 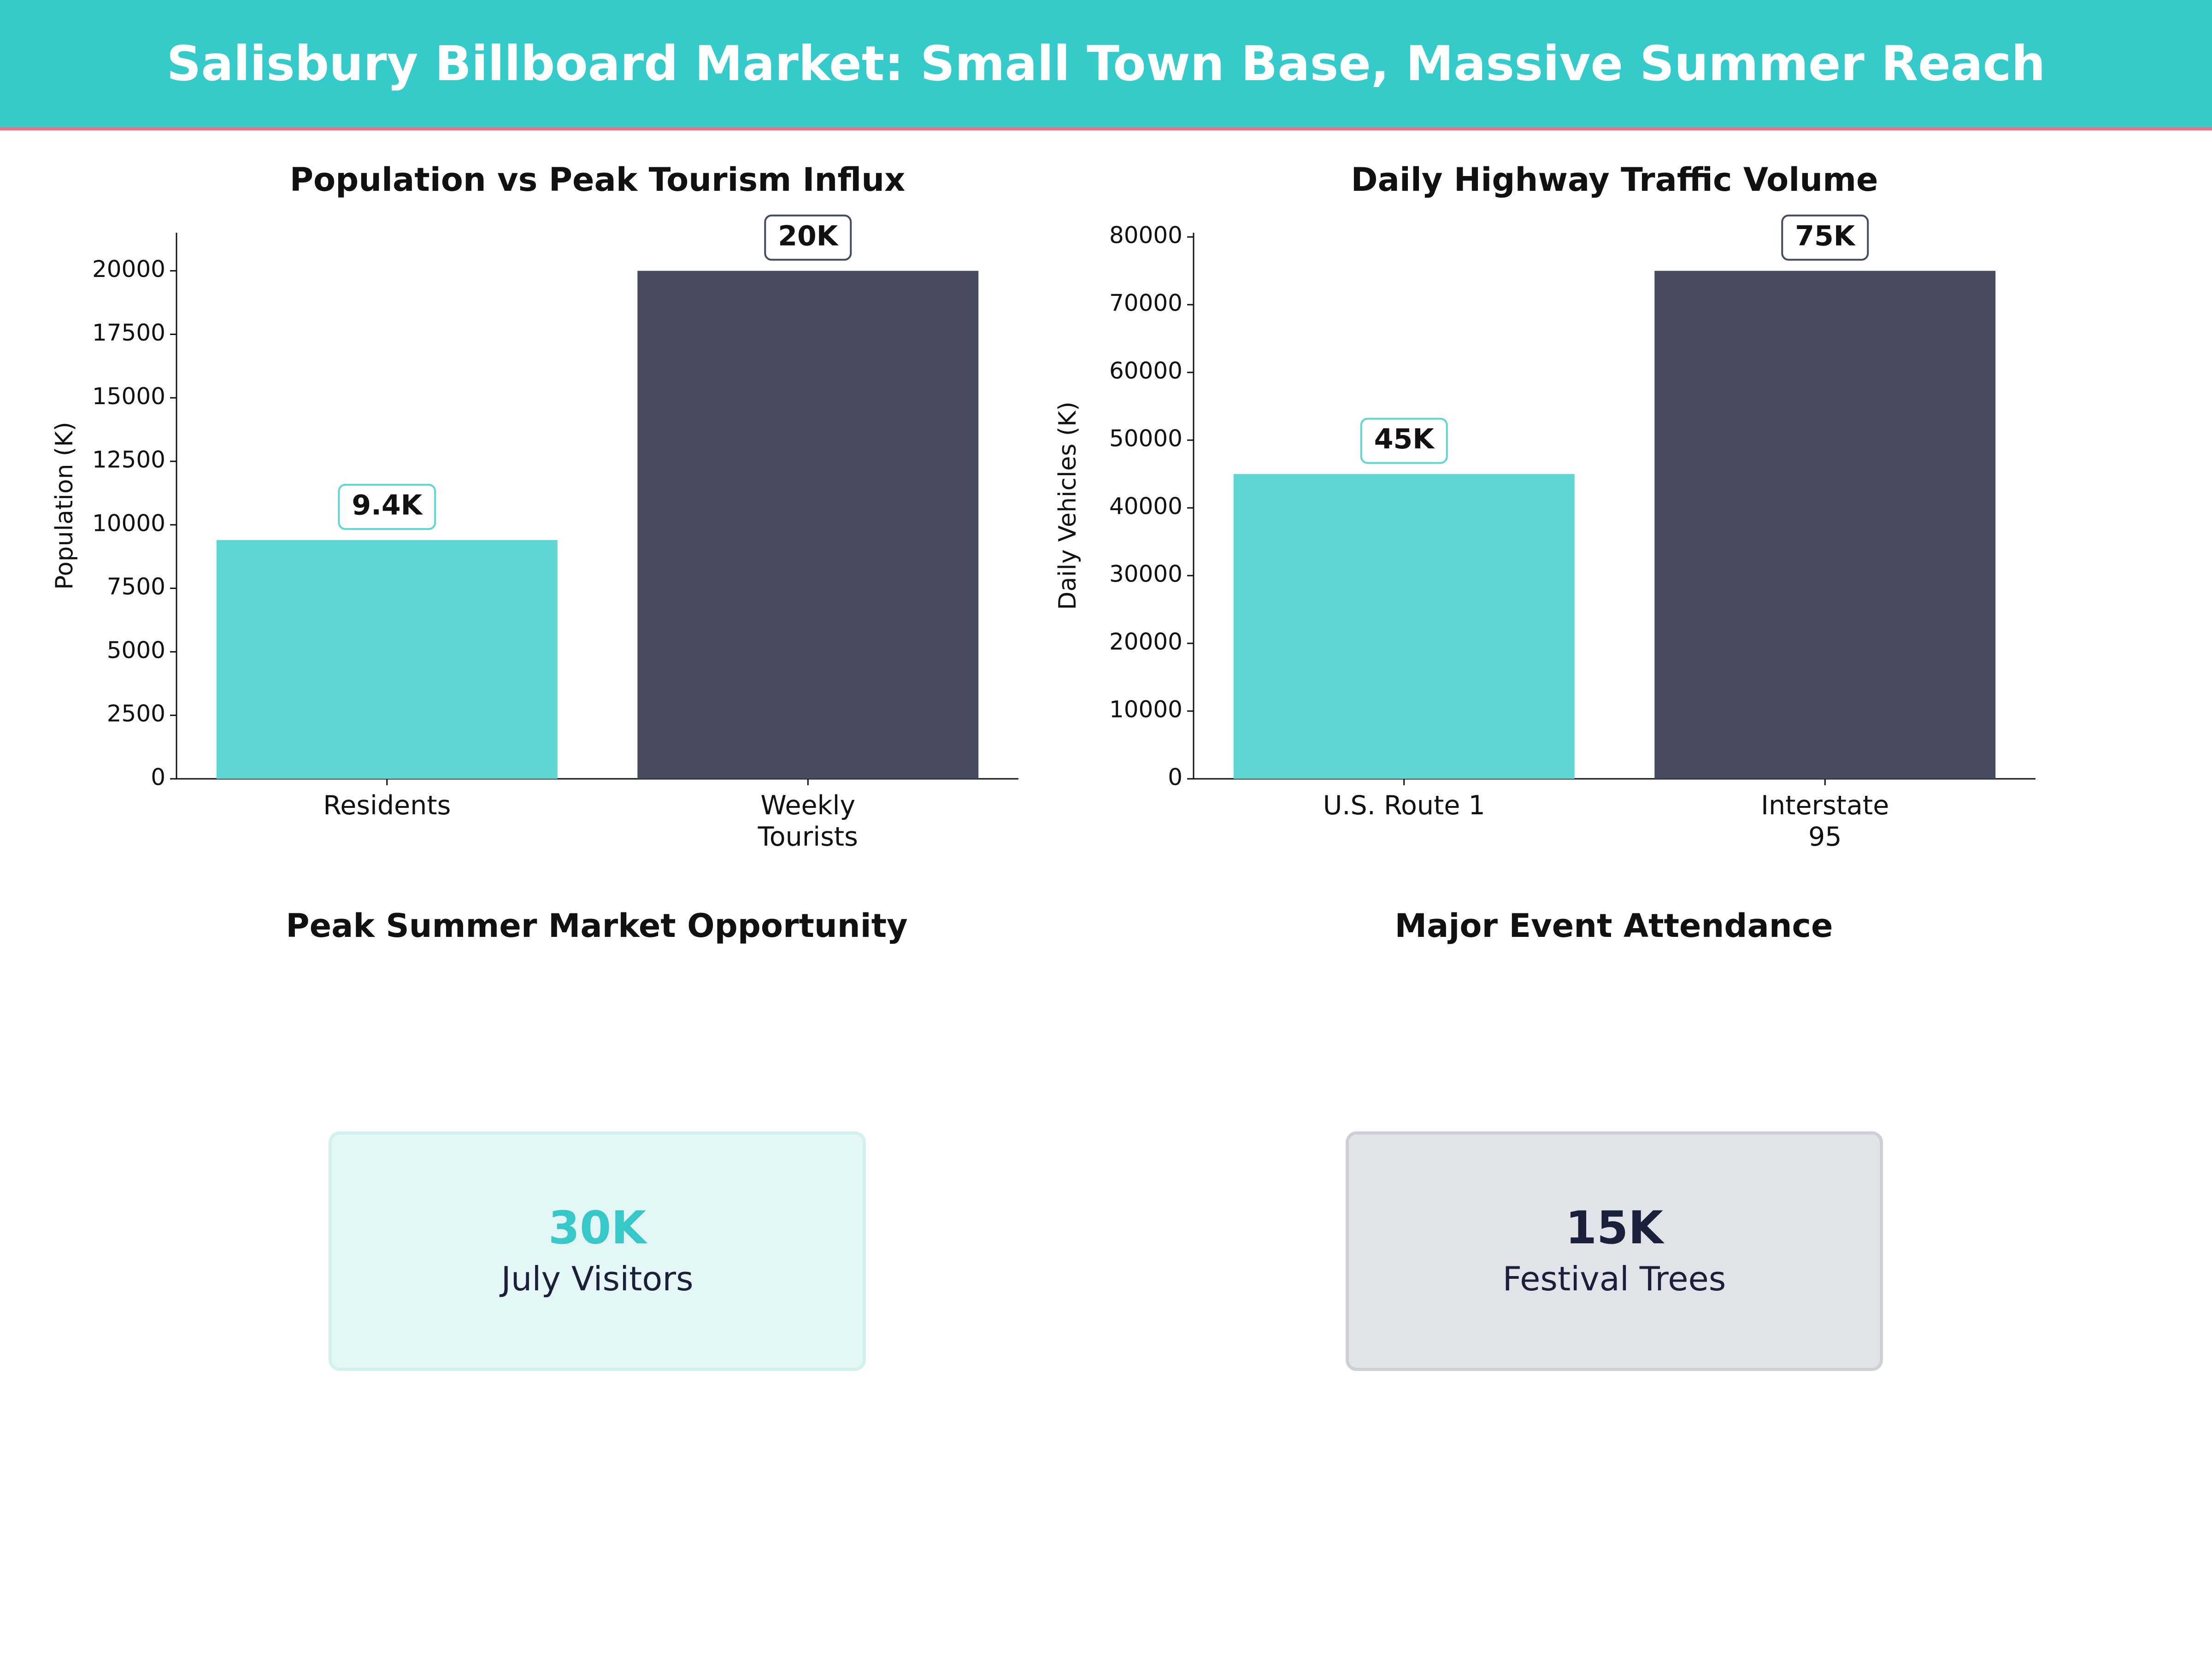 What do you see at coordinates (1613, 926) in the screenshot?
I see `panel-title: Major Event Attendance` at bounding box center [1613, 926].